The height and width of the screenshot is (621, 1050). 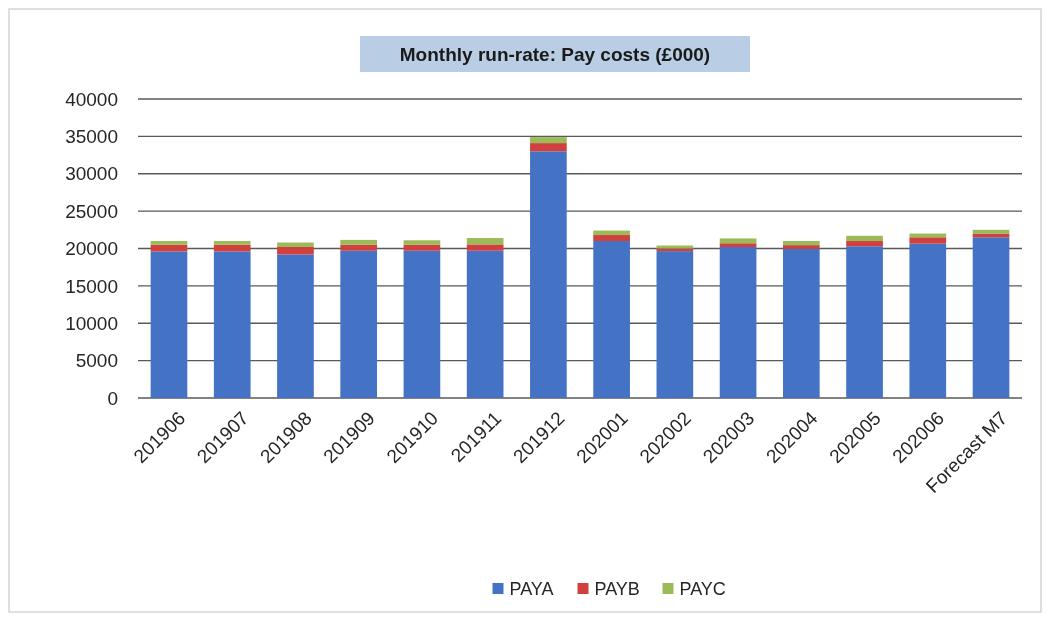 I want to click on y-tick-label: 40000, so click(x=91, y=99).